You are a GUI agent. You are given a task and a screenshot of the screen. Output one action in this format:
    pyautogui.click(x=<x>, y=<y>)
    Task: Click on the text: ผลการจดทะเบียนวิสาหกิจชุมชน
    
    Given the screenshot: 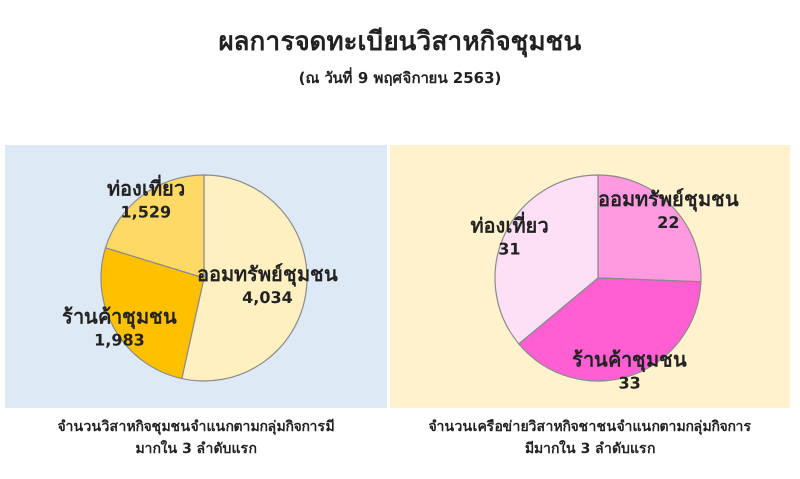 What is the action you would take?
    pyautogui.click(x=400, y=43)
    